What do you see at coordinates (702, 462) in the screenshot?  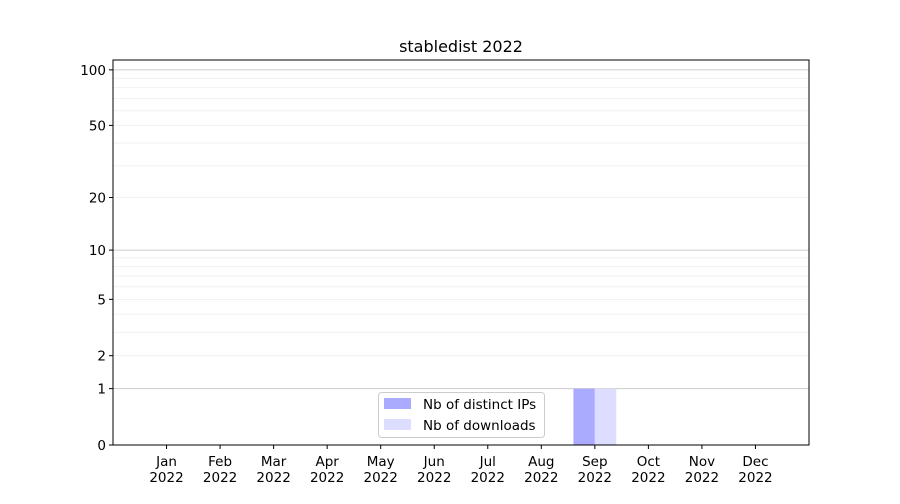 I see `x-tick-label: Nov` at bounding box center [702, 462].